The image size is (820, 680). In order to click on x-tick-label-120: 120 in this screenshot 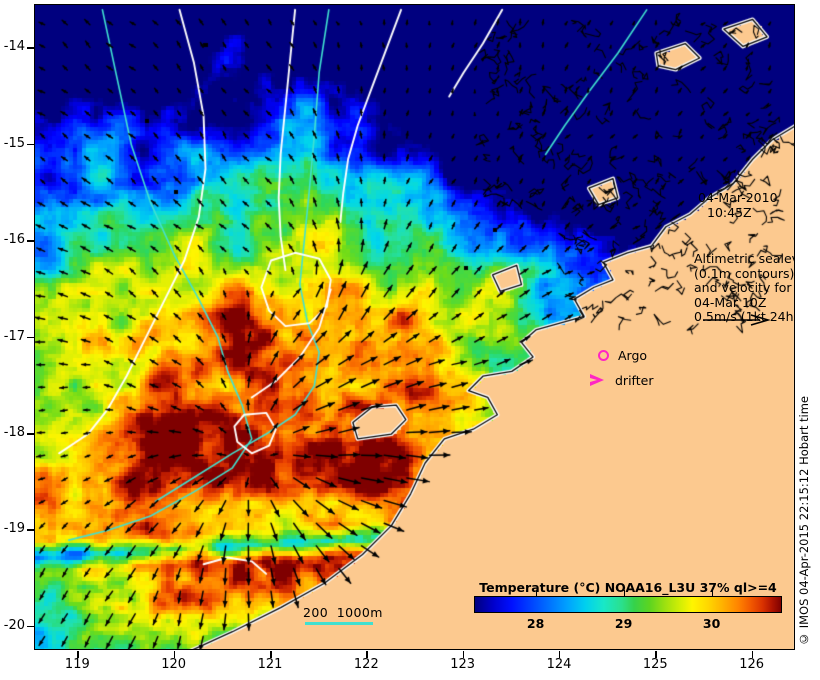, I will do `click(174, 664)`.